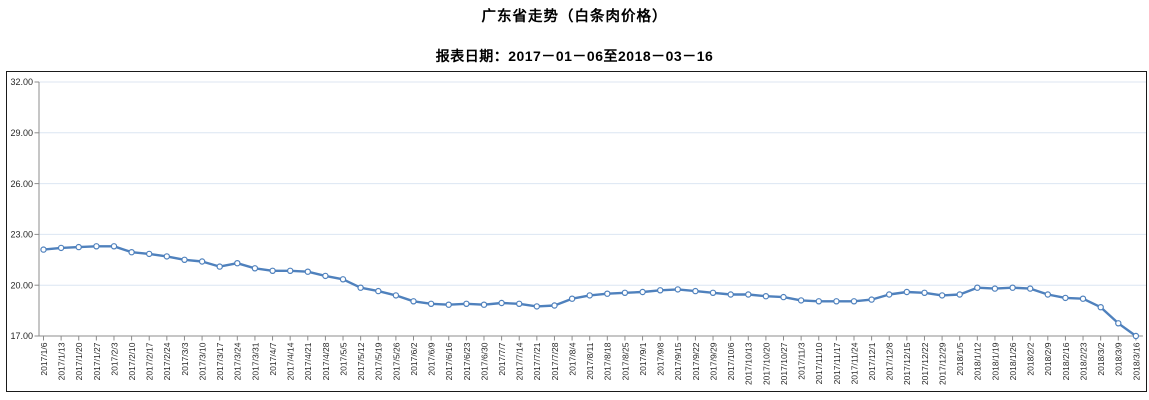 The width and height of the screenshot is (1149, 400). Describe the element at coordinates (185, 358) in the screenshot. I see `x-tick-label: 2017/3/3` at that location.